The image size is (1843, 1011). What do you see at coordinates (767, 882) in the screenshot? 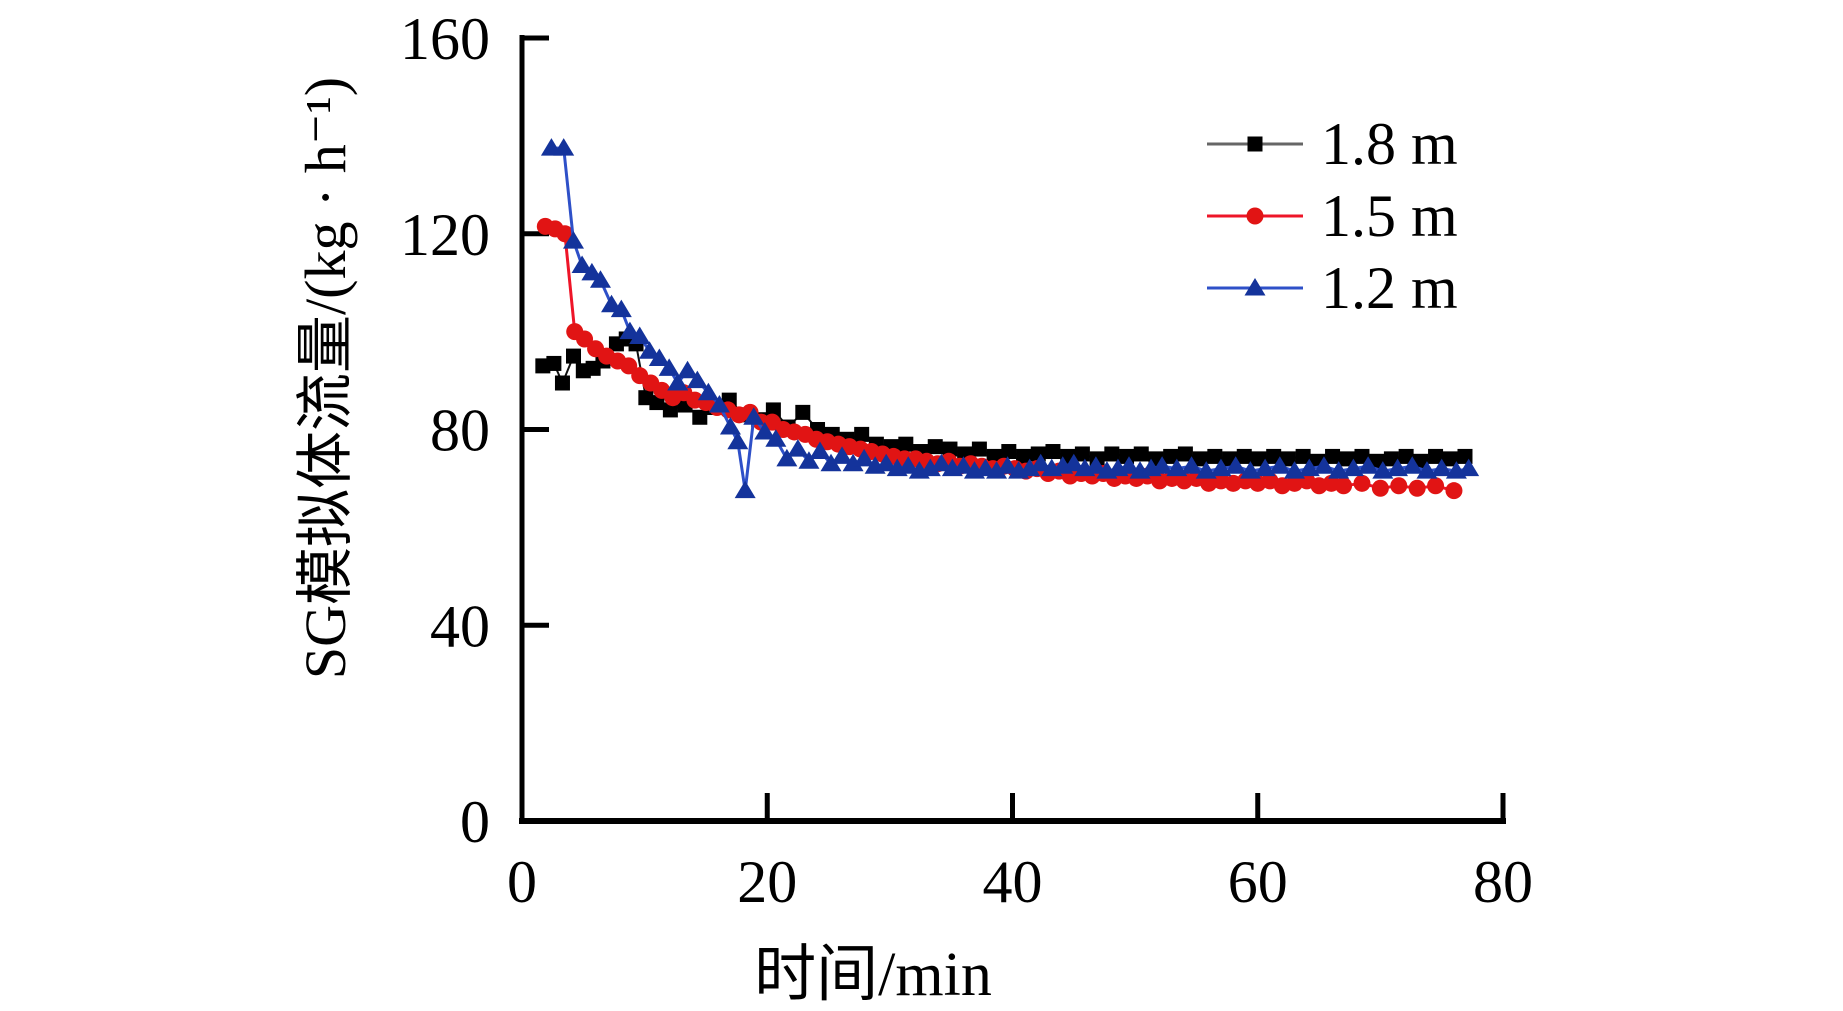
I see `x-tick-label: 20` at bounding box center [767, 882].